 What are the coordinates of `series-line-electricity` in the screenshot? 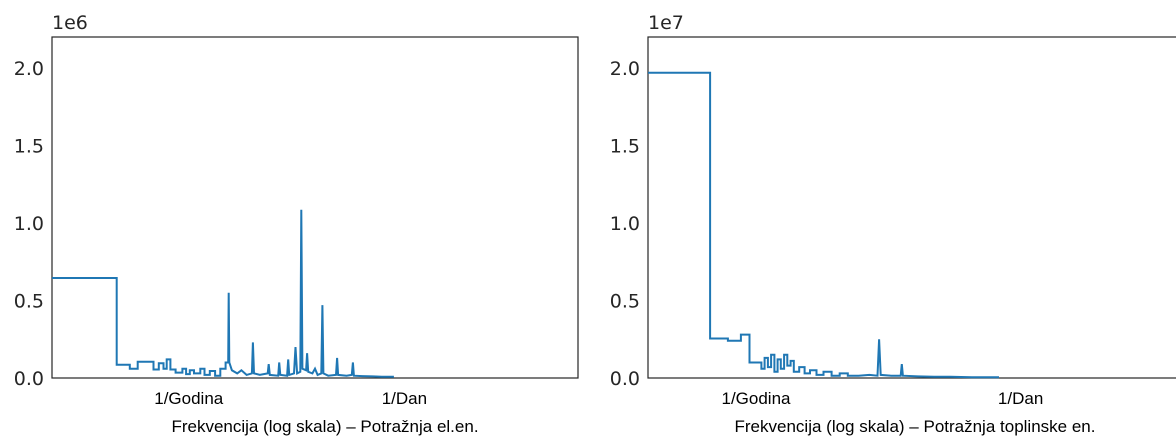 It's located at (223, 293).